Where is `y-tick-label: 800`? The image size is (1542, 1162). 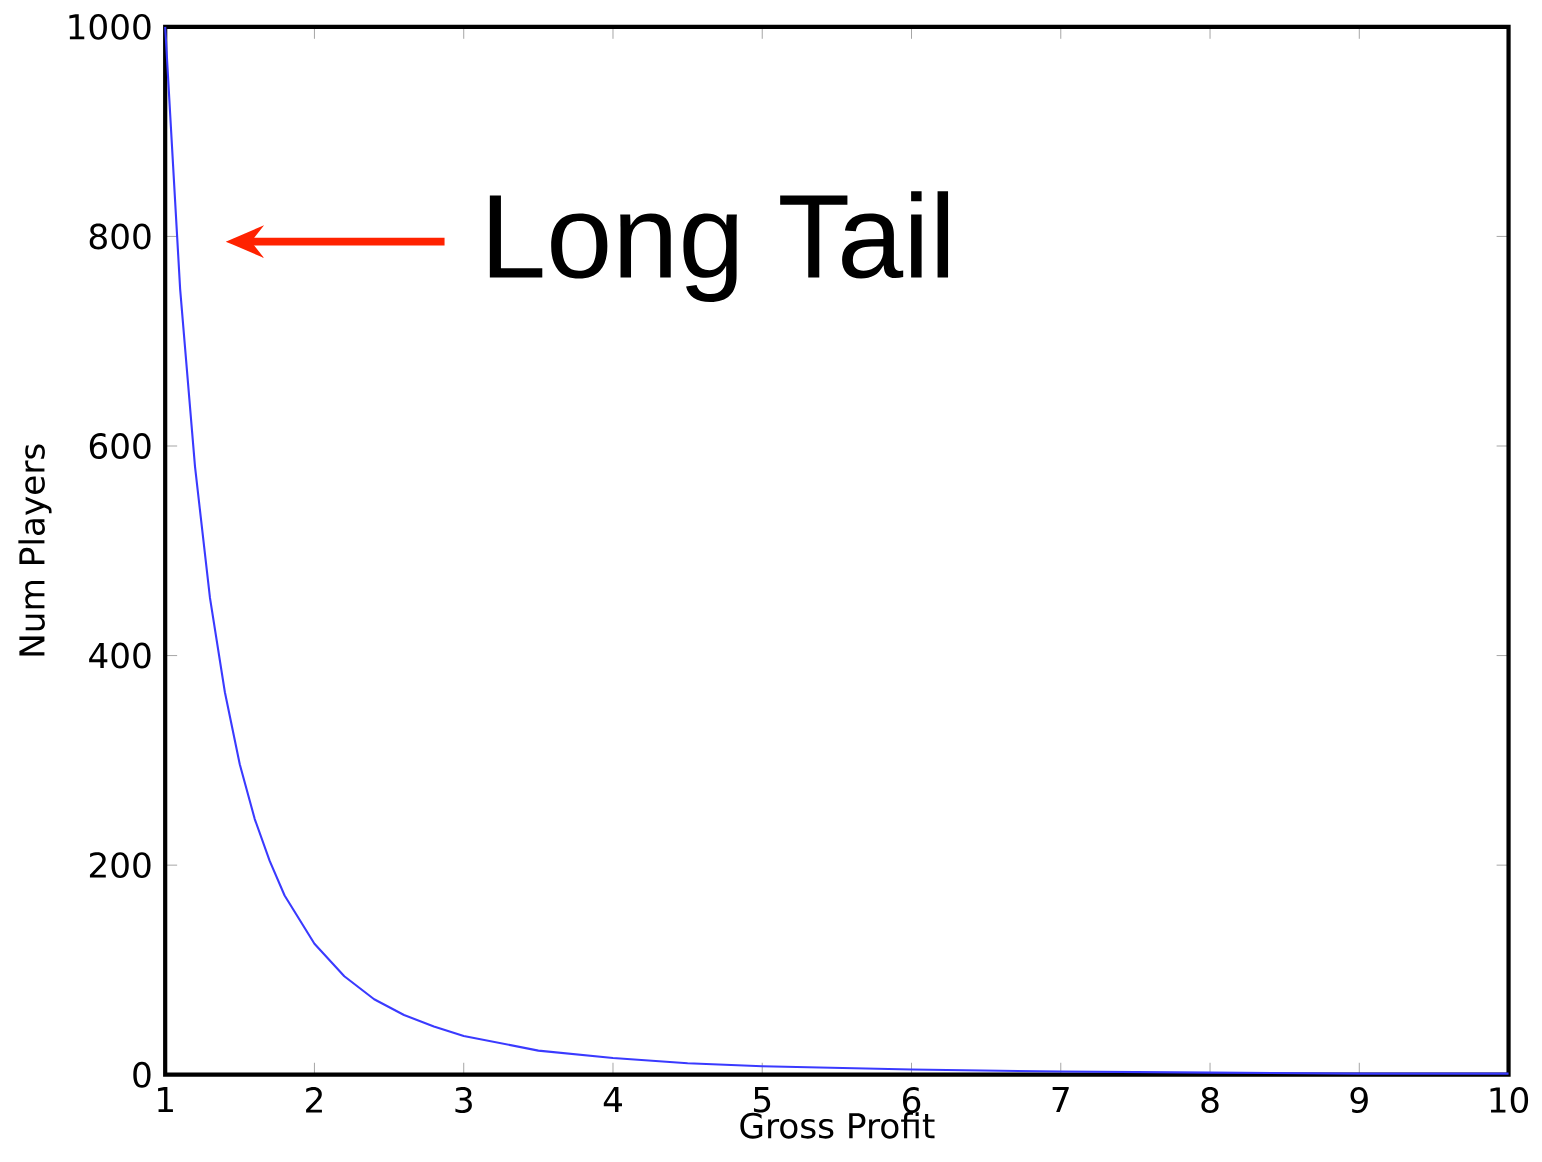 y-tick-label: 800 is located at coordinates (120, 236).